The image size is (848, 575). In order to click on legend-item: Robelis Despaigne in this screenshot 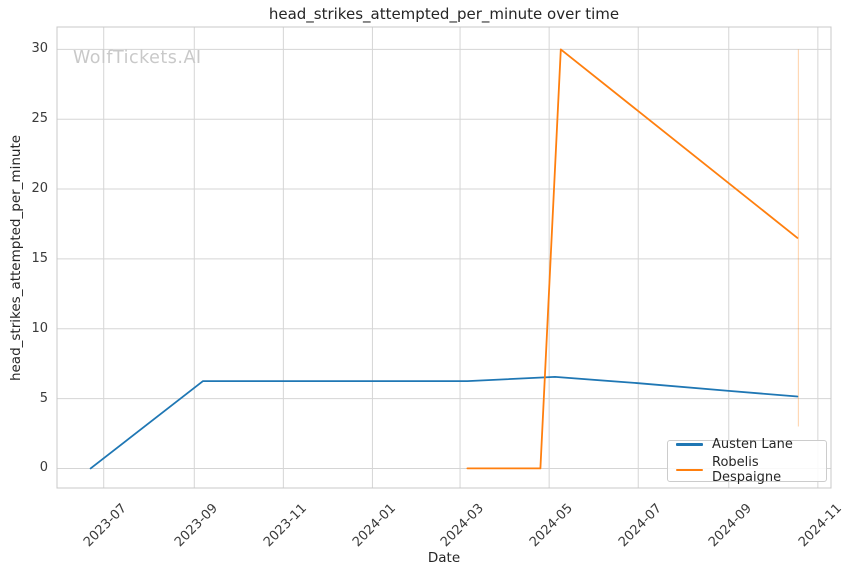, I will do `click(747, 470)`.